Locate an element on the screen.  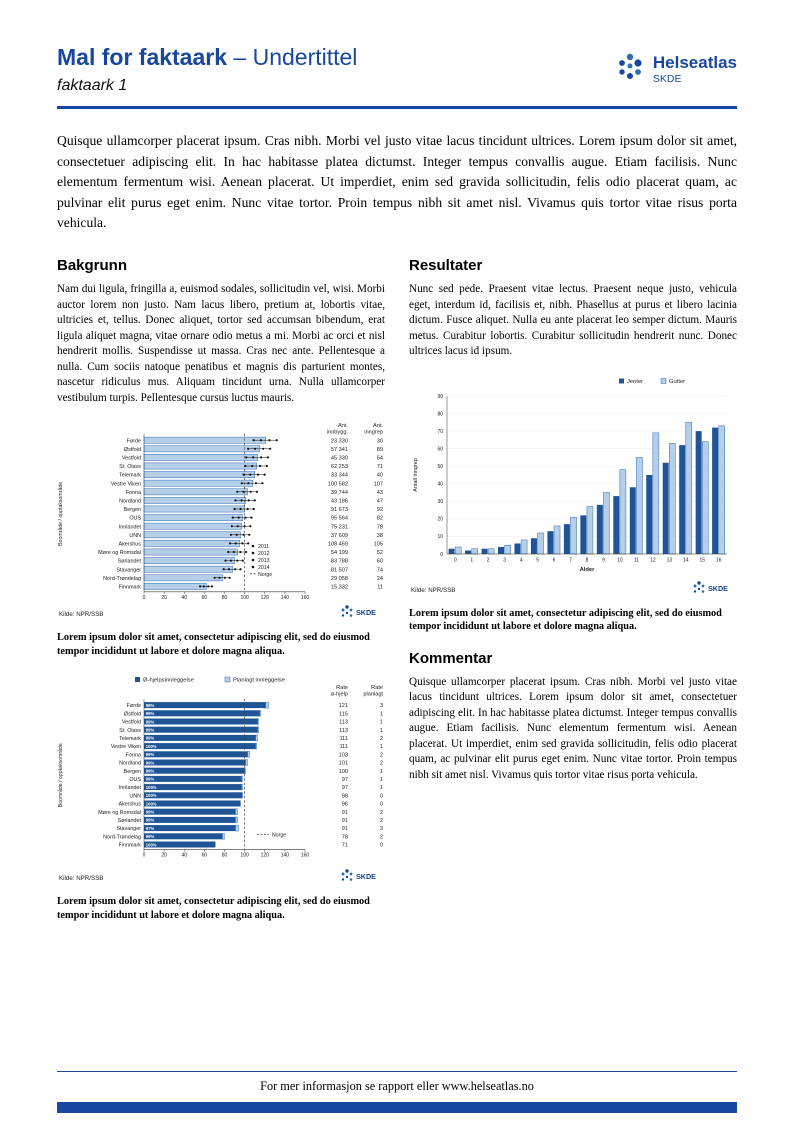
svg-text: Ant. is located at coordinates (378, 426).